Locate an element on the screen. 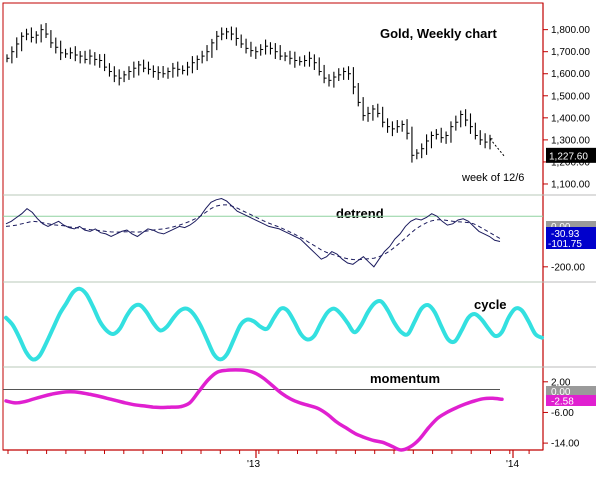 This screenshot has width=600, height=477. y-tick-label: 1,100.00 is located at coordinates (570, 184).